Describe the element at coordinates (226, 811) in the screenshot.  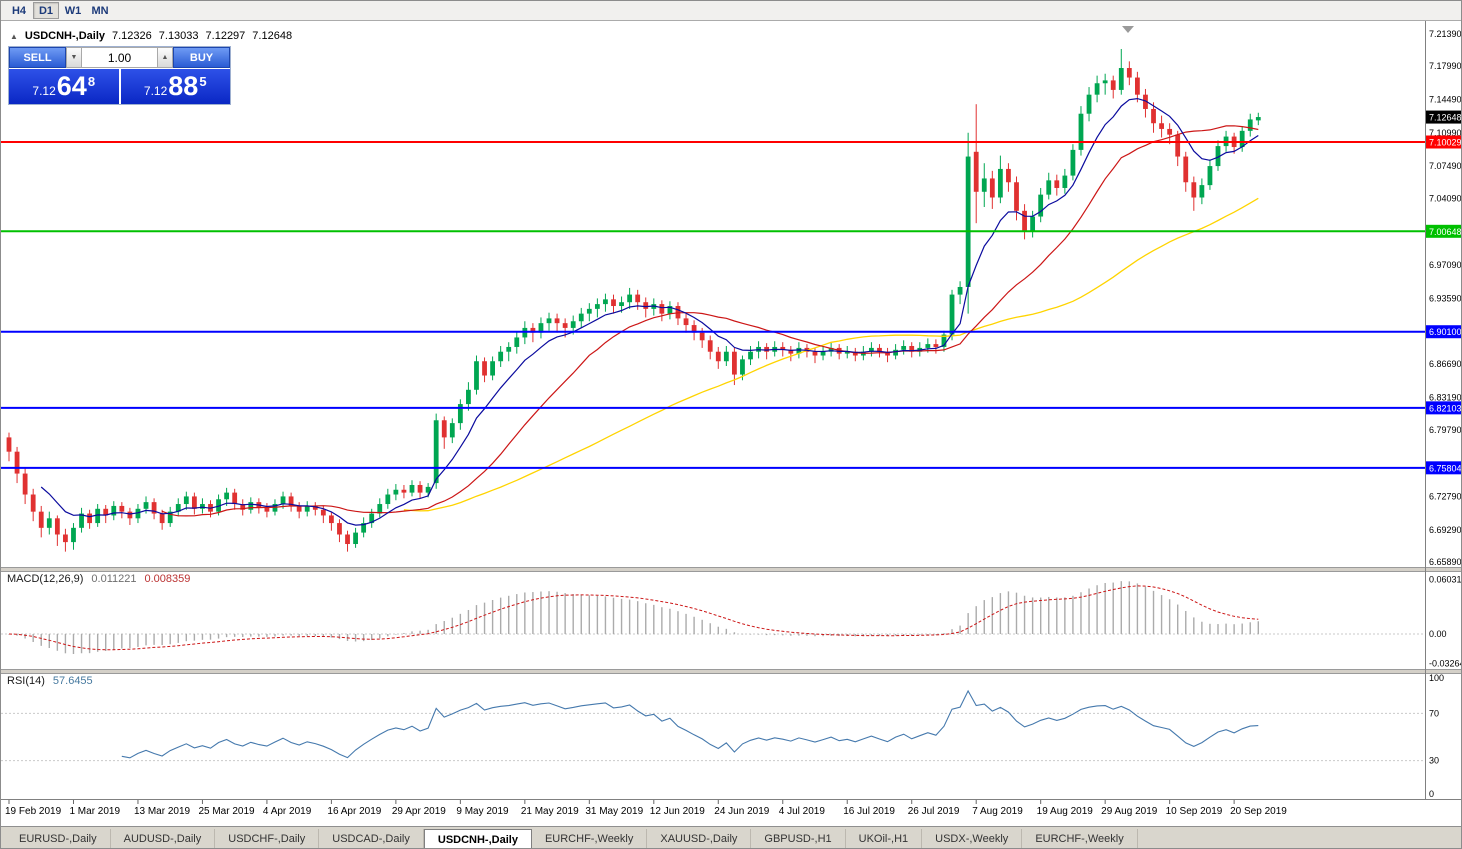
I see `svg-text: 25 Mar 2019` at that location.